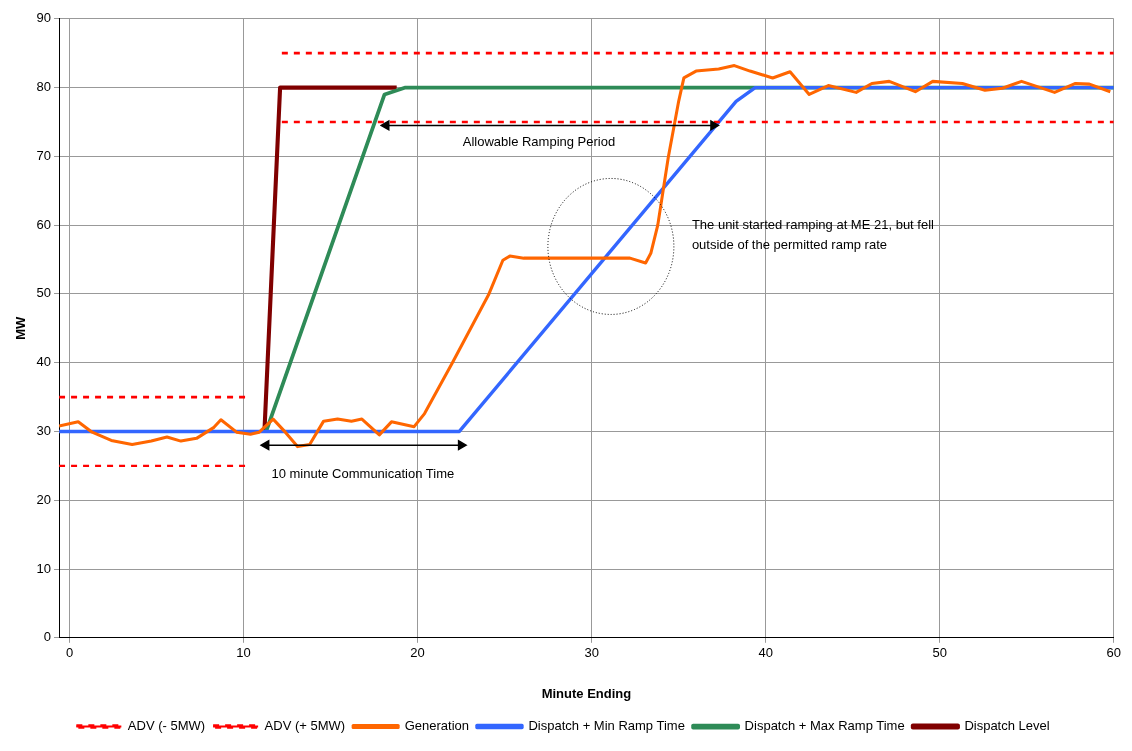  What do you see at coordinates (1113, 653) in the screenshot?
I see `x-tick-label: 60` at bounding box center [1113, 653].